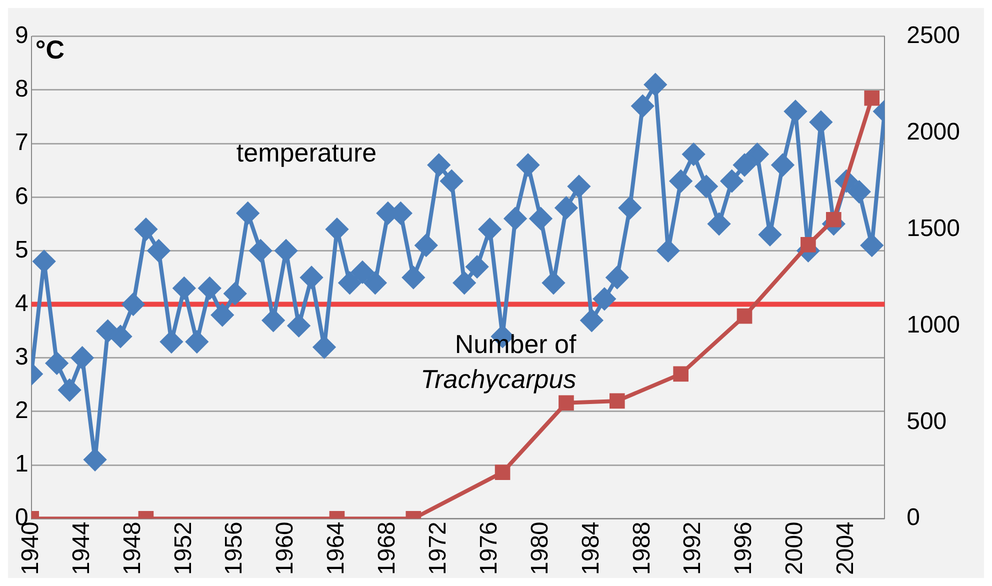 This screenshot has height=586, width=992. Describe the element at coordinates (336, 548) in the screenshot. I see `x-tick-label: 1964` at that location.